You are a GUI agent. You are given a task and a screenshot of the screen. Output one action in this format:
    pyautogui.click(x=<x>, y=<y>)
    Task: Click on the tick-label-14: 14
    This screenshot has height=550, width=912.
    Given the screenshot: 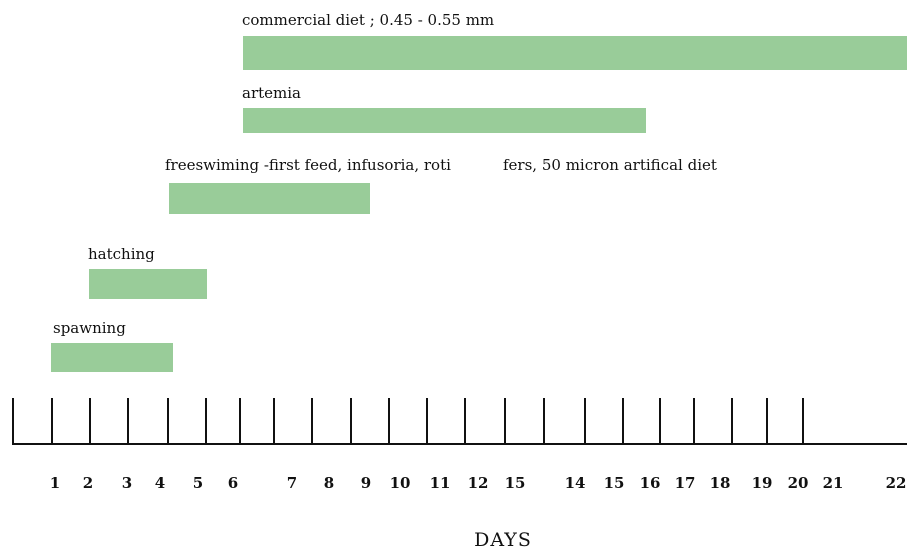 What is the action you would take?
    pyautogui.click(x=575, y=483)
    